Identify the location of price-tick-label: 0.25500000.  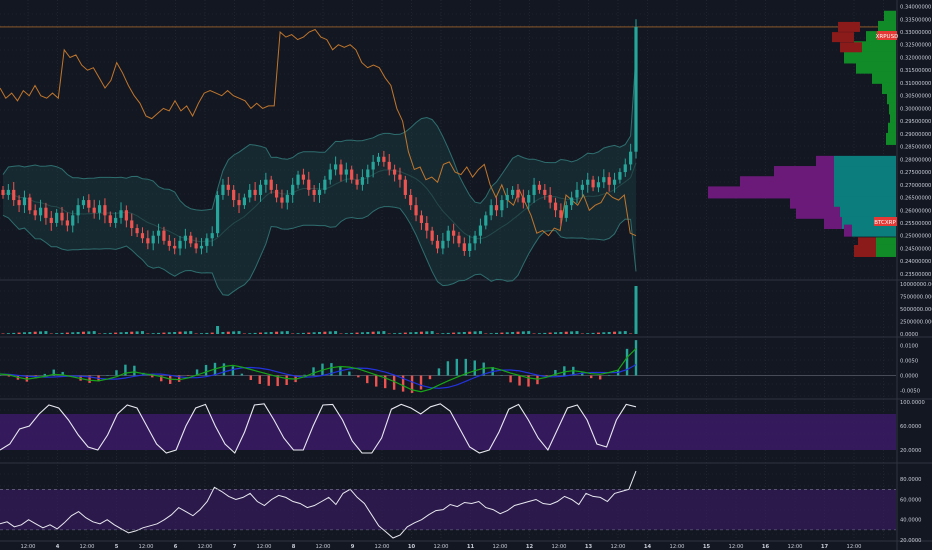
(915, 224).